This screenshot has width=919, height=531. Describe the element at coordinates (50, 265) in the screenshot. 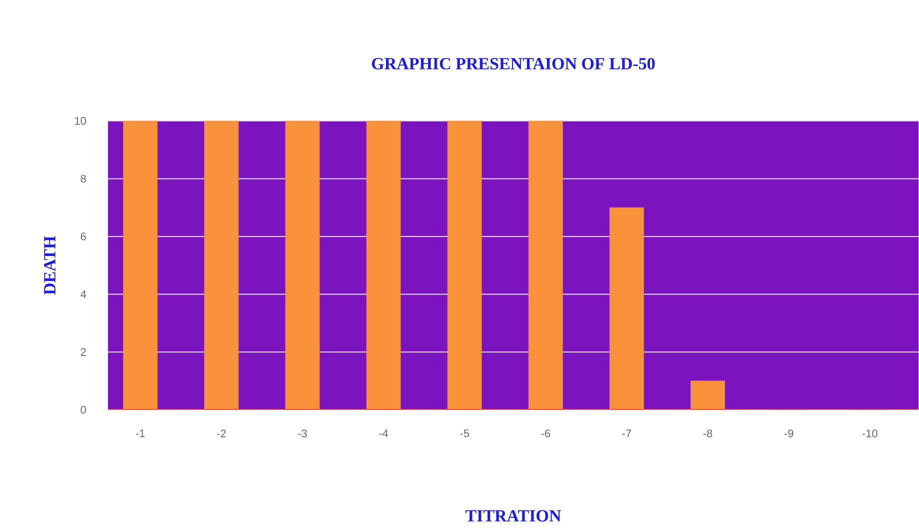

I see `y-axis-title: DEATH` at that location.